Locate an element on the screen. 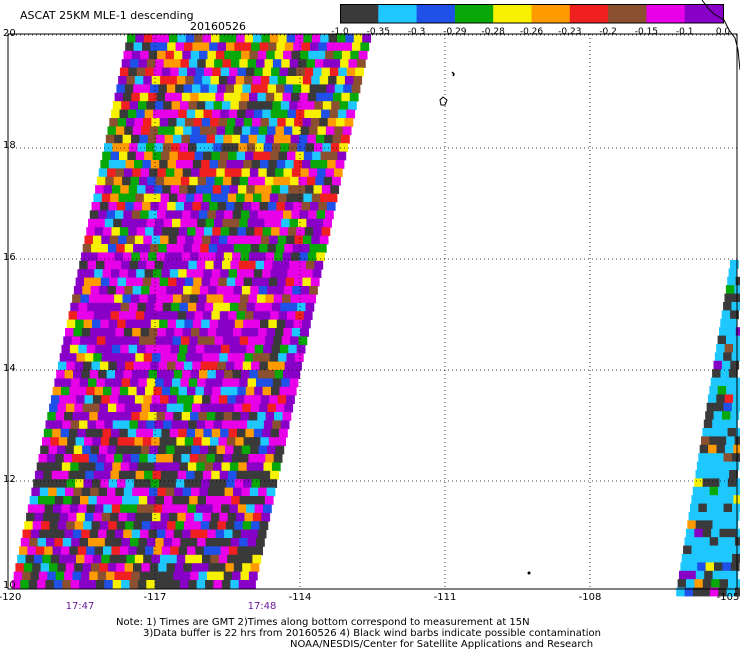 The image size is (740, 650). colorbar is located at coordinates (532, 14).